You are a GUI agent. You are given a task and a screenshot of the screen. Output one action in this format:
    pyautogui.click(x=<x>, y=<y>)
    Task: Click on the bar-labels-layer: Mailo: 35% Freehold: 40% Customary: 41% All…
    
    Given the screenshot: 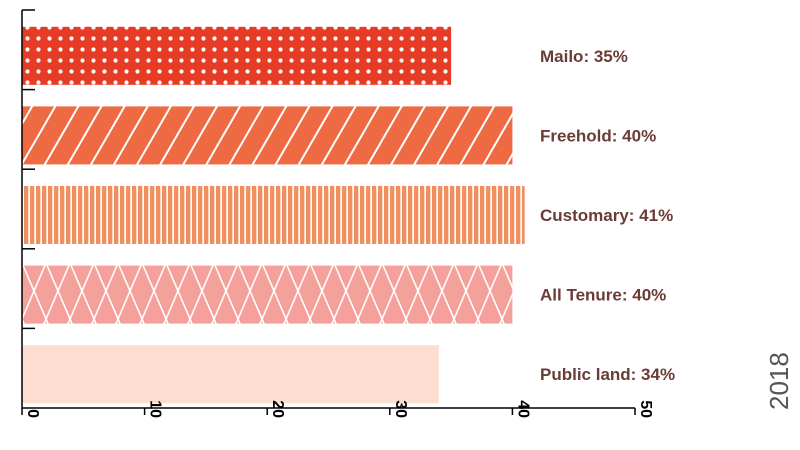 What is the action you would take?
    pyautogui.click(x=607, y=215)
    